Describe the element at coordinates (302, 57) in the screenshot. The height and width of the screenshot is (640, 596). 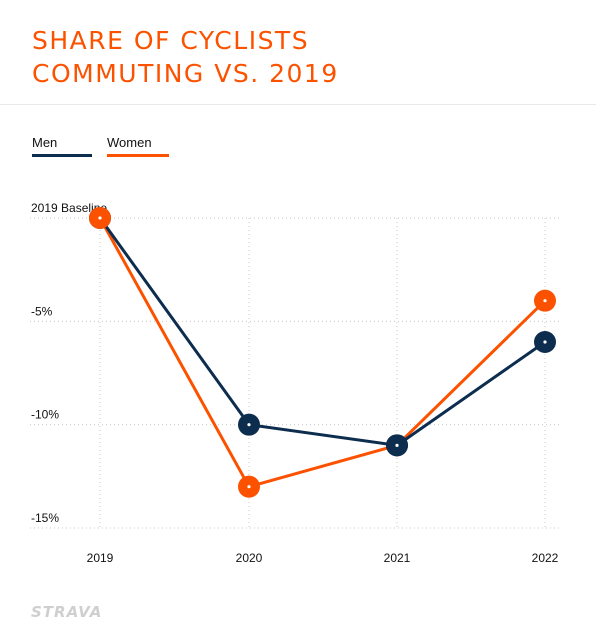
I see `chart-title: SHARE OF CYCLISTS COMMUTING VS. 2019` at that location.